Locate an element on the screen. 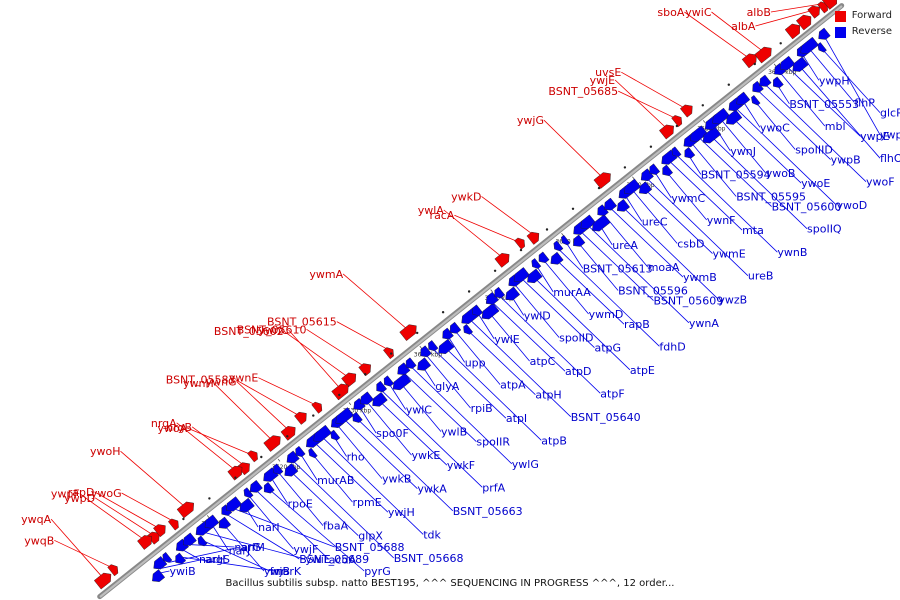  gene-label: racA is located at coordinates (442, 215).